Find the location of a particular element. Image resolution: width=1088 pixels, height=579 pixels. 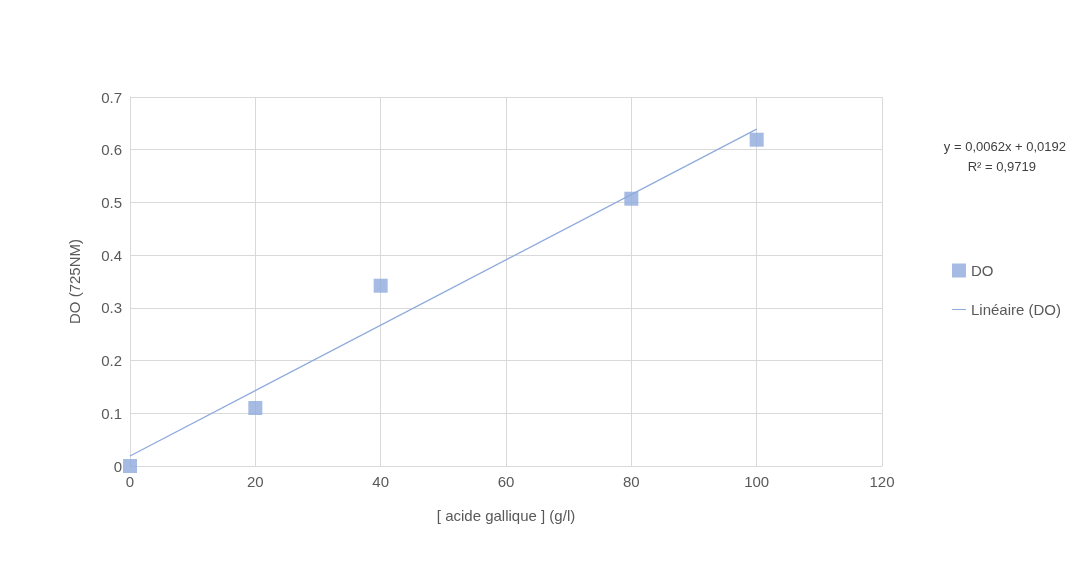

legend-label: DO is located at coordinates (982, 270).